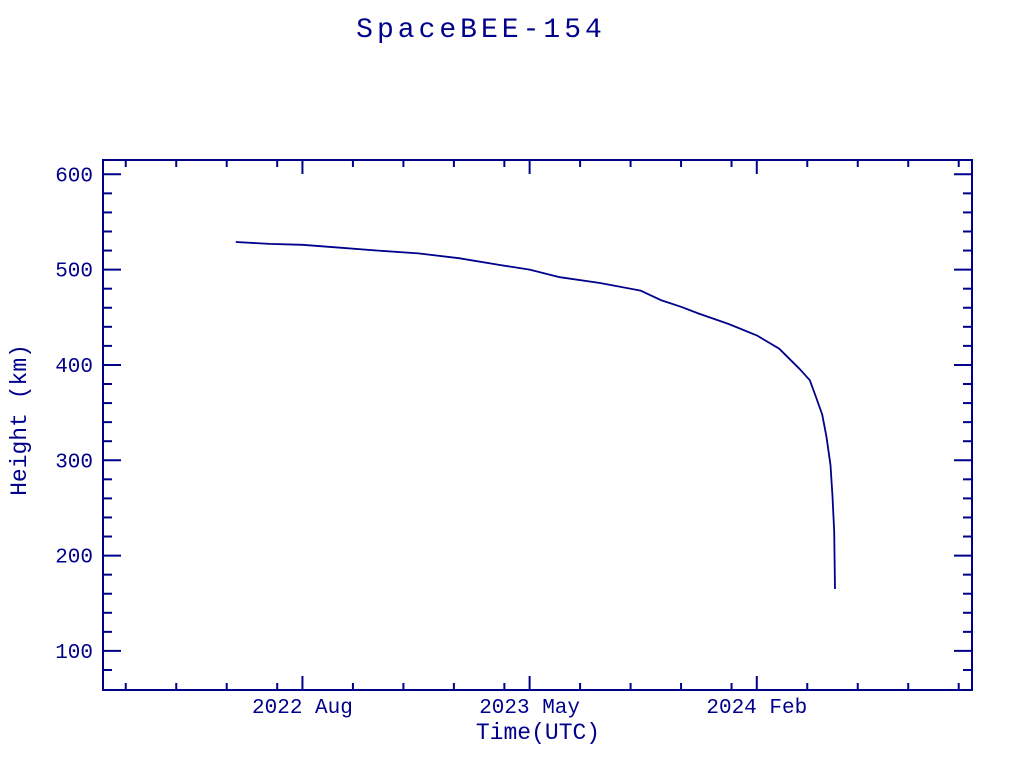 The image size is (1024, 768). What do you see at coordinates (74, 558) in the screenshot?
I see `y-tick-label: 200` at bounding box center [74, 558].